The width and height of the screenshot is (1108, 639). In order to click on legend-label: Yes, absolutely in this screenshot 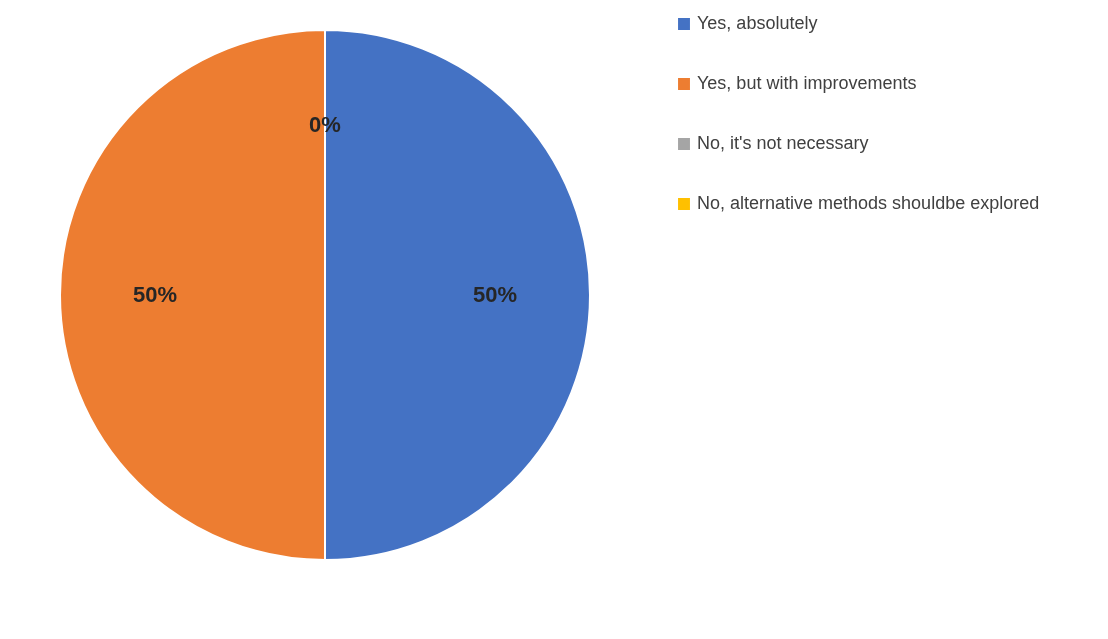, I will do `click(757, 23)`.